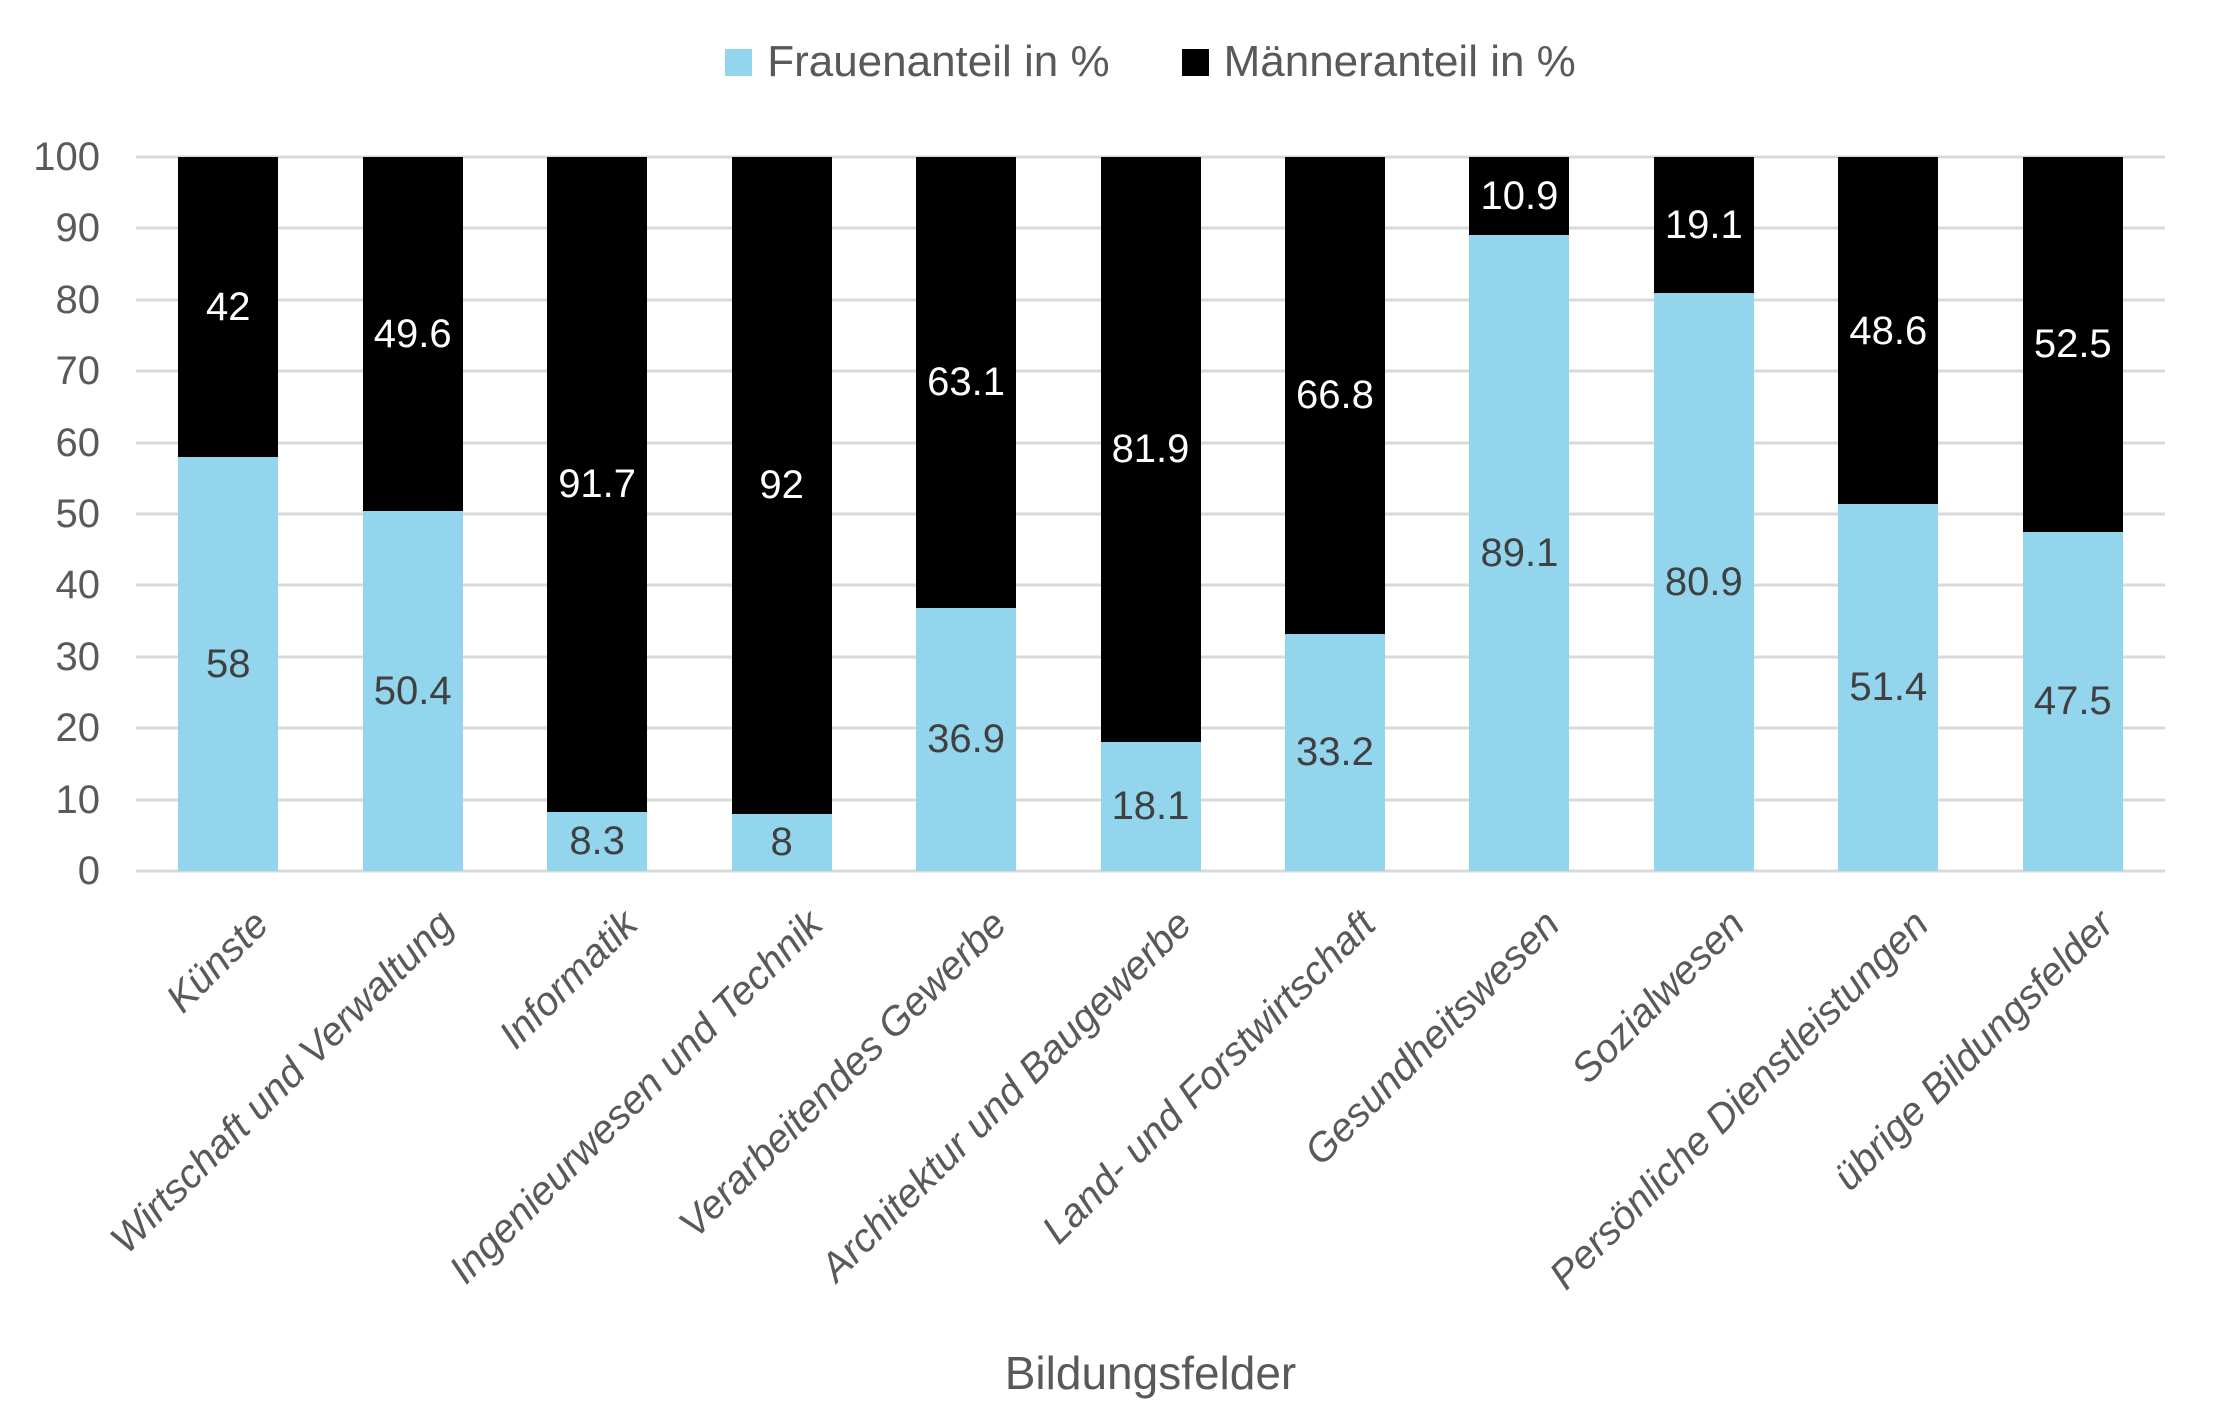  I want to click on data-label-maenner-2: 49.6, so click(412, 334).